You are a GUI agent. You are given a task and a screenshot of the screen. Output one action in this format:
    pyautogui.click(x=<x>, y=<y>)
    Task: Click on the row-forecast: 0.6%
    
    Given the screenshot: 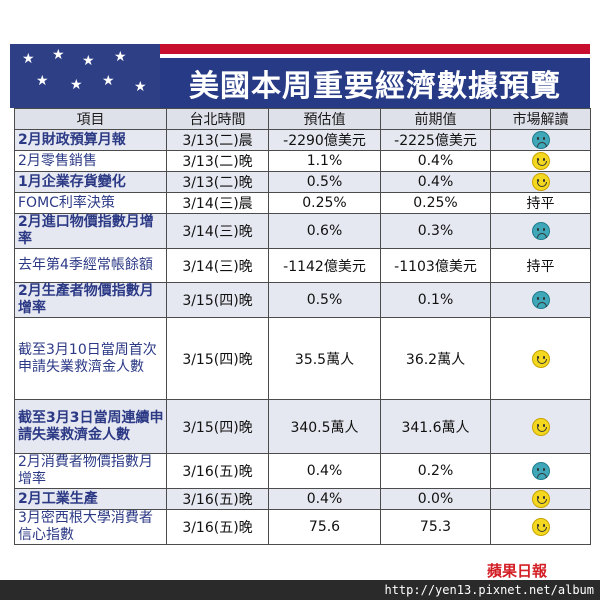 What is the action you would take?
    pyautogui.click(x=324, y=231)
    